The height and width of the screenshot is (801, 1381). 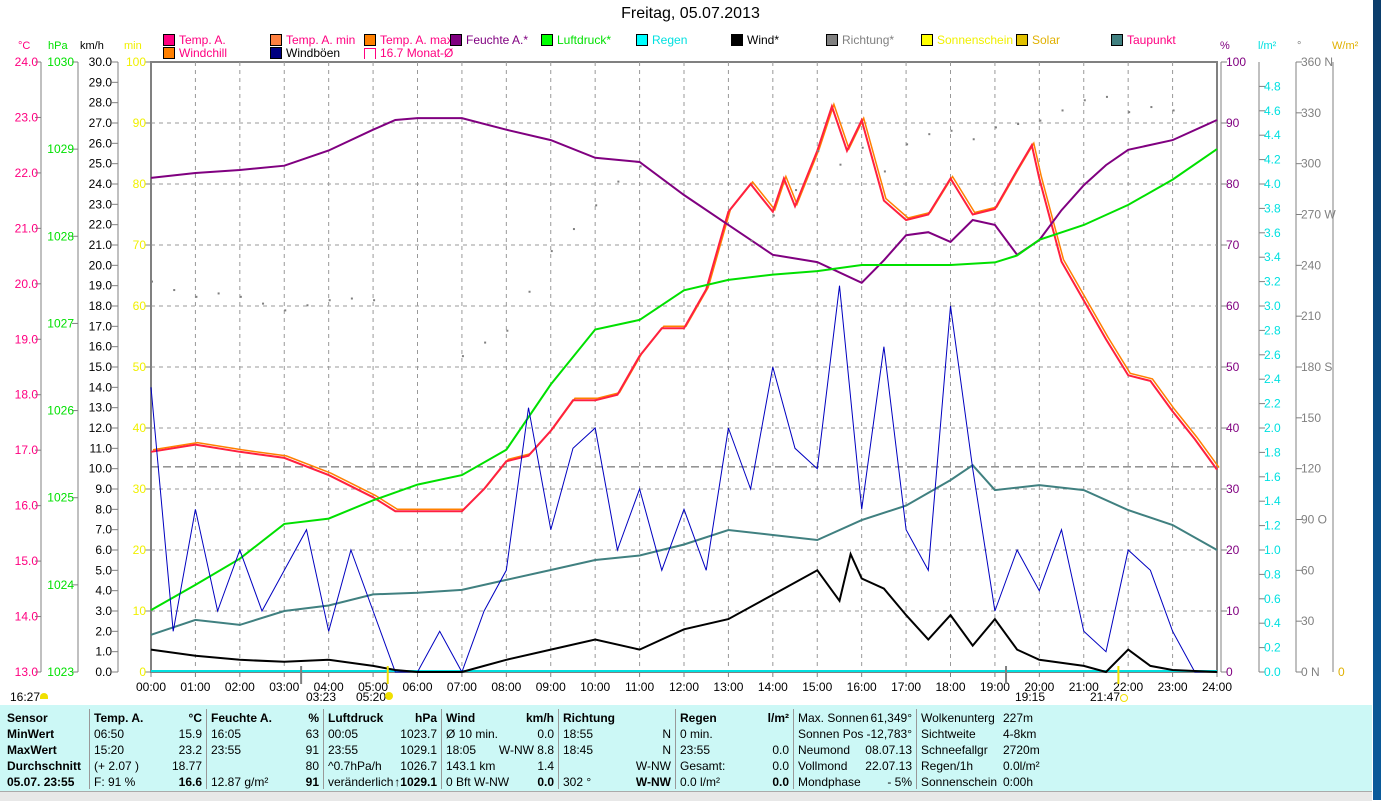 I want to click on direction-axis-tick-label: 30, so click(x=1308, y=621).